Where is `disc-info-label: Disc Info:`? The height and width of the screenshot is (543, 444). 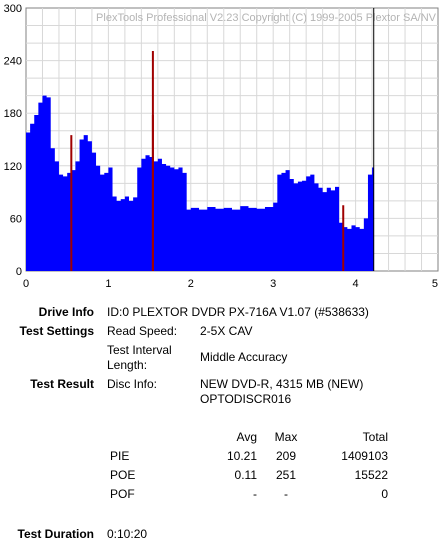
disc-info-label: Disc Info: is located at coordinates (132, 384).